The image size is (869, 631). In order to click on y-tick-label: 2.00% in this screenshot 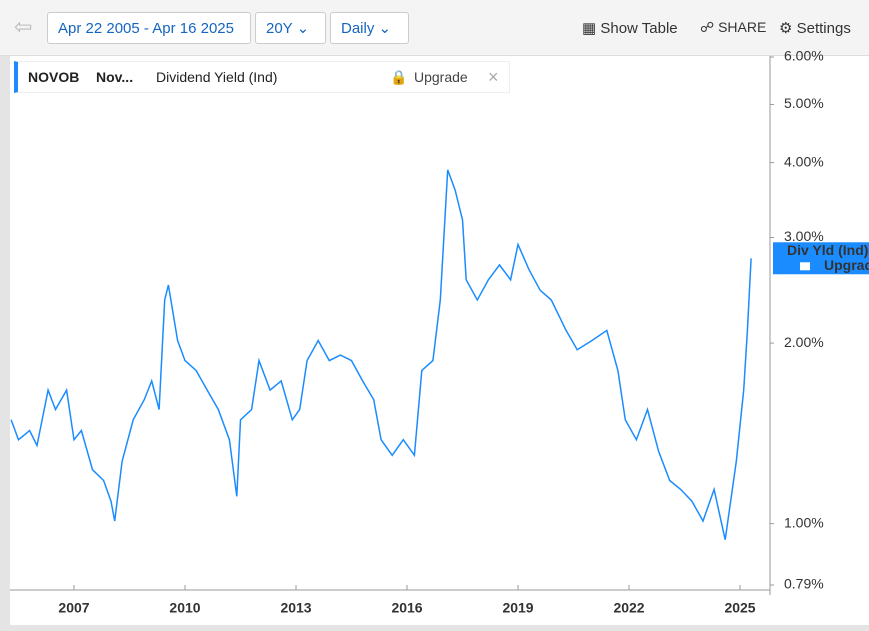, I will do `click(804, 342)`.